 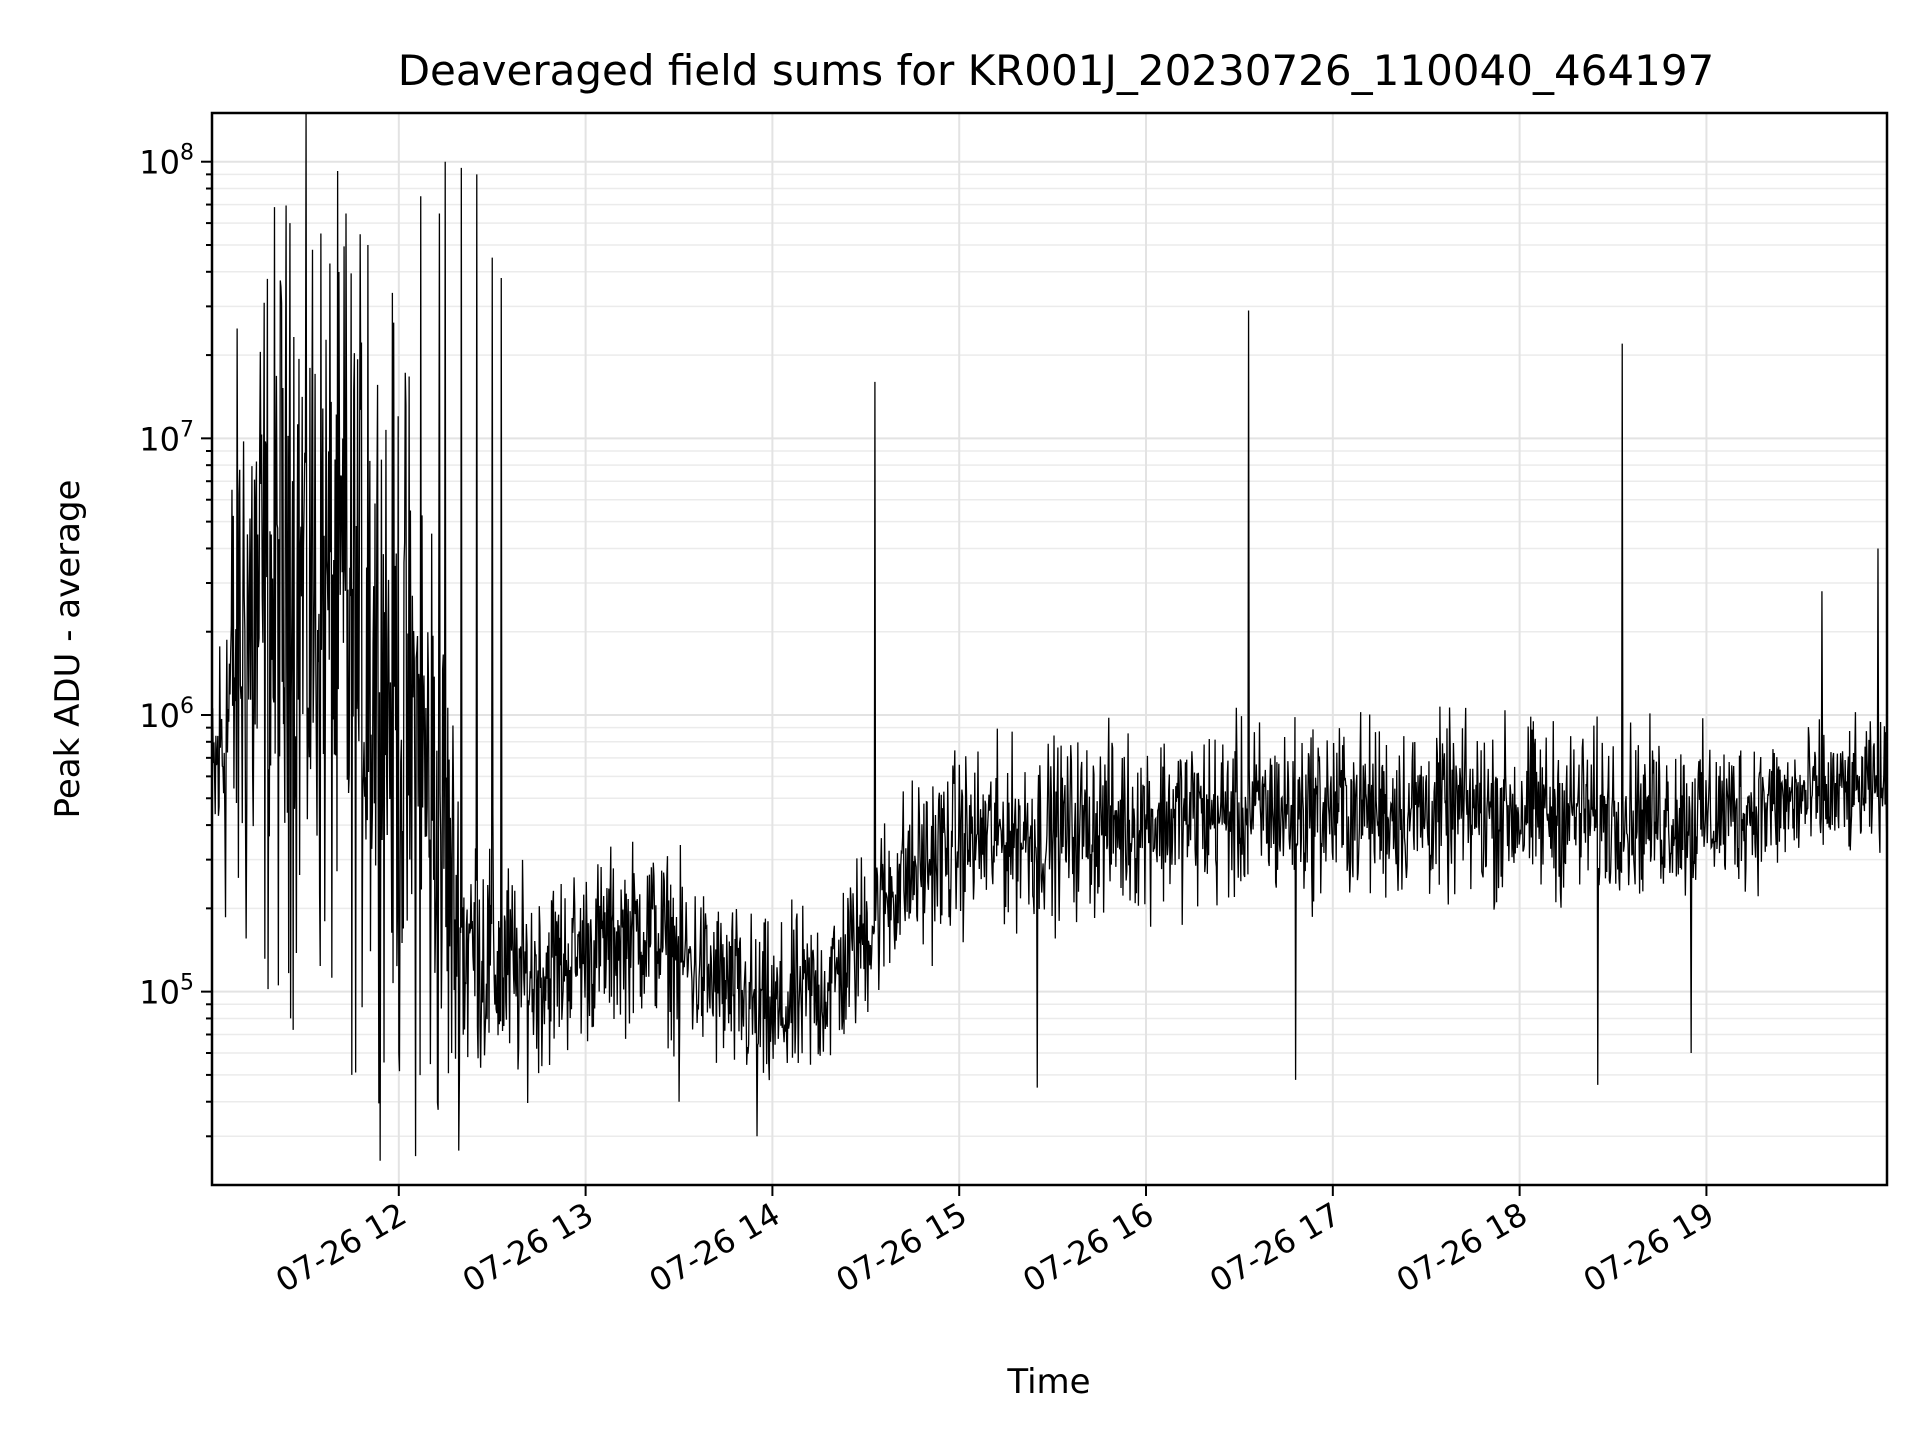 I want to click on x-tick-label: 07-26 18, so click(x=1462, y=1247).